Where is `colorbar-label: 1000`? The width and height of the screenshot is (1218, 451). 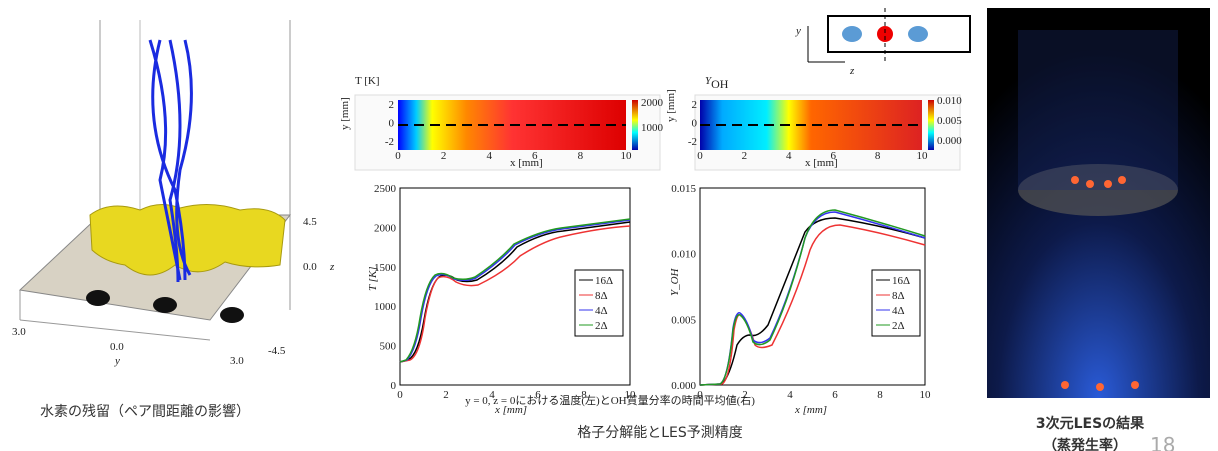
colorbar-label: 1000 is located at coordinates (652, 128).